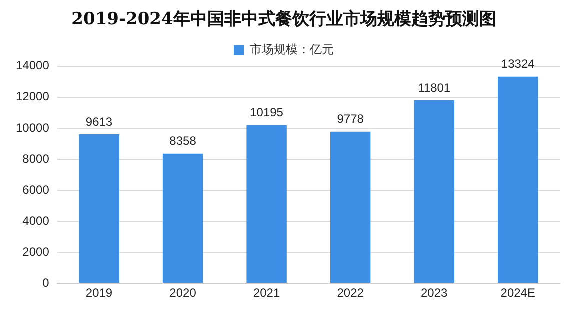 This screenshot has width=576, height=326. I want to click on x-tick-label: 2023, so click(434, 293).